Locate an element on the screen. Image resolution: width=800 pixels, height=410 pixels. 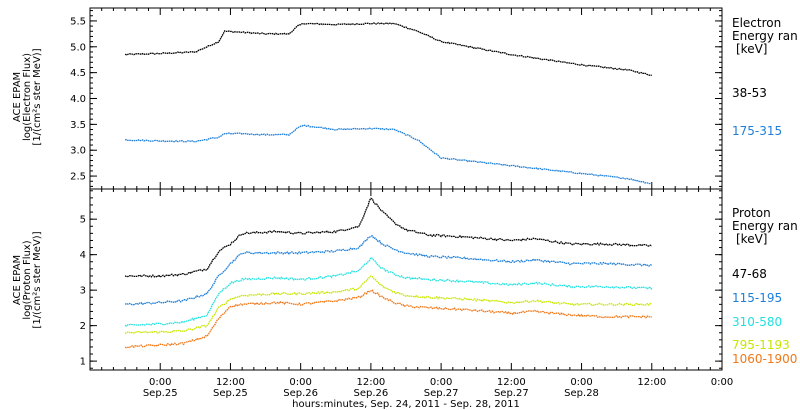
legend-item-175-315: 175-315 is located at coordinates (757, 131).